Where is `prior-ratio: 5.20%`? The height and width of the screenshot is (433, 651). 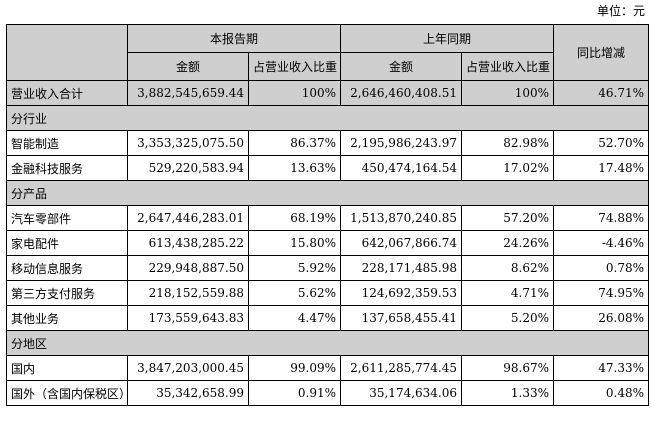
prior-ratio: 5.20% is located at coordinates (508, 318).